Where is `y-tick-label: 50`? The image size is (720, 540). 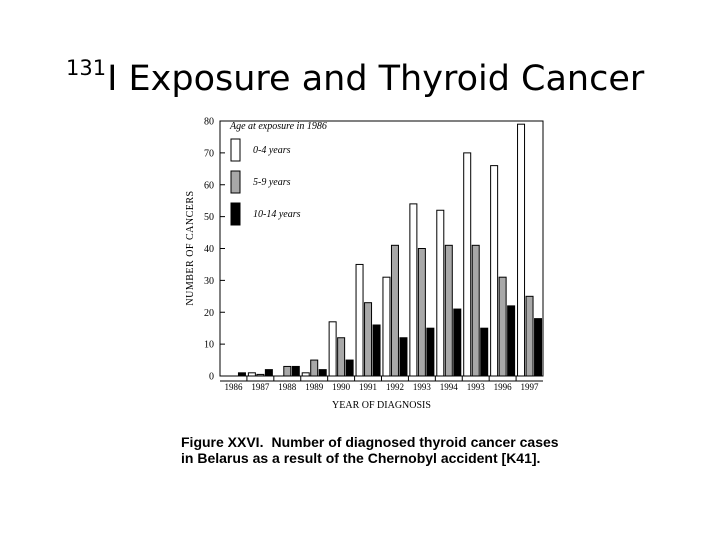 y-tick-label: 50 is located at coordinates (209, 217).